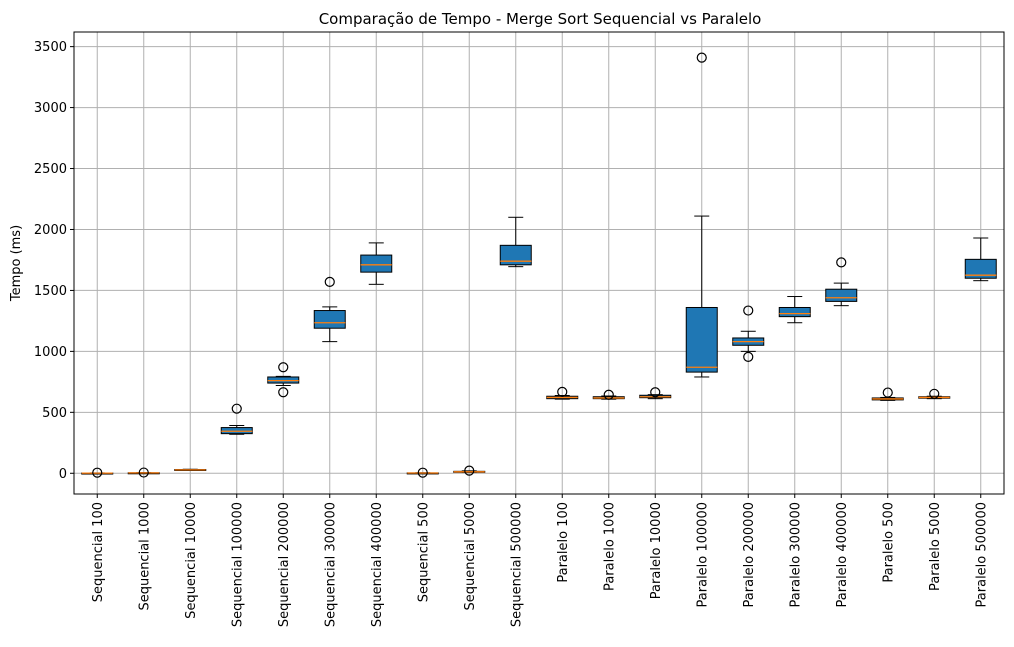 This screenshot has height=647, width=1014. What do you see at coordinates (470, 556) in the screenshot?
I see `x-tick-label: Sequencial 5000` at bounding box center [470, 556].